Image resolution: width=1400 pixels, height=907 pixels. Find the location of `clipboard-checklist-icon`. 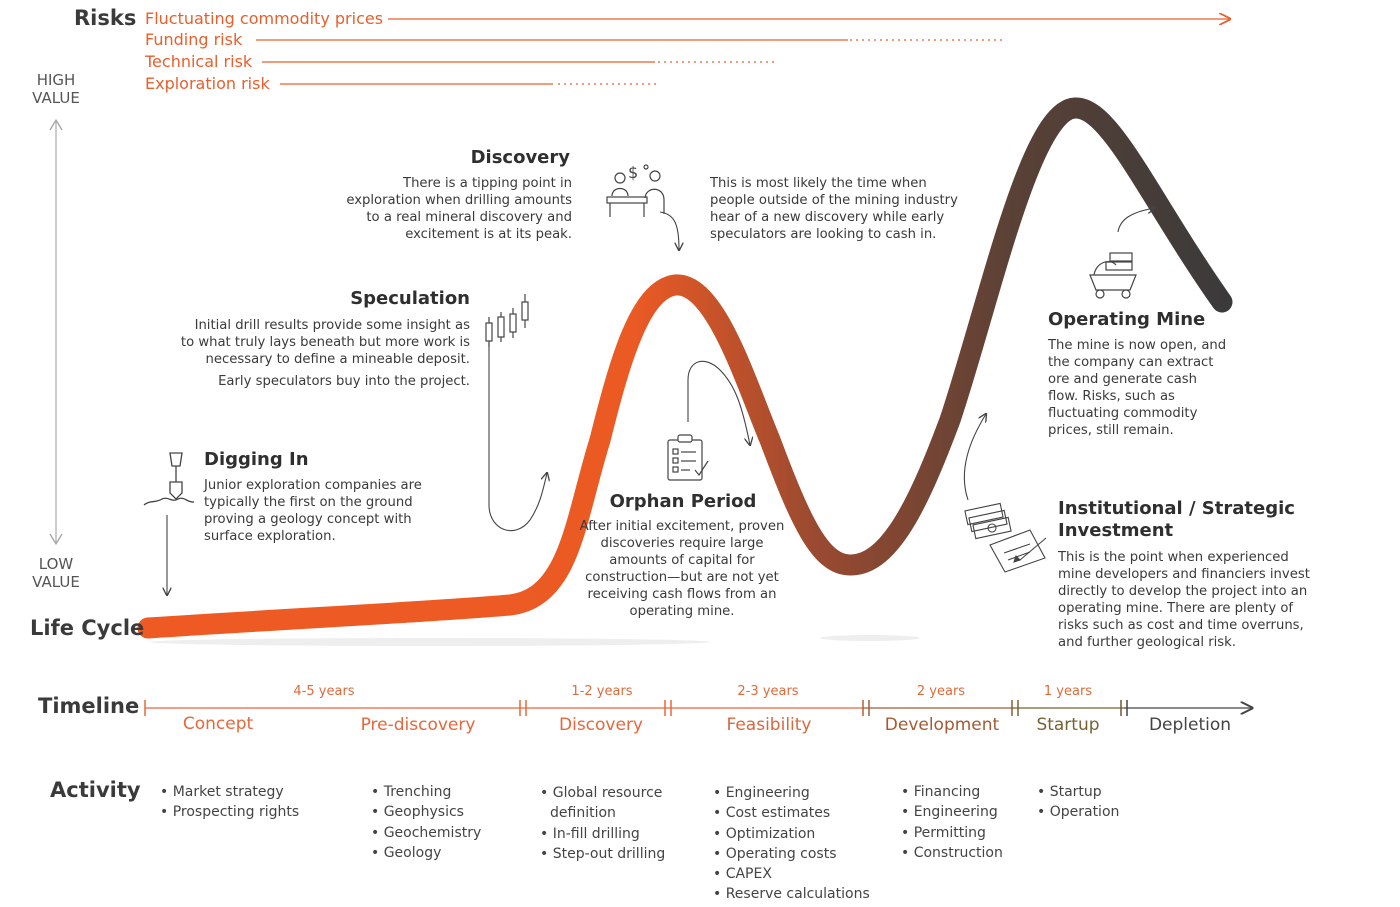

clipboard-checklist-icon is located at coordinates (688, 457).